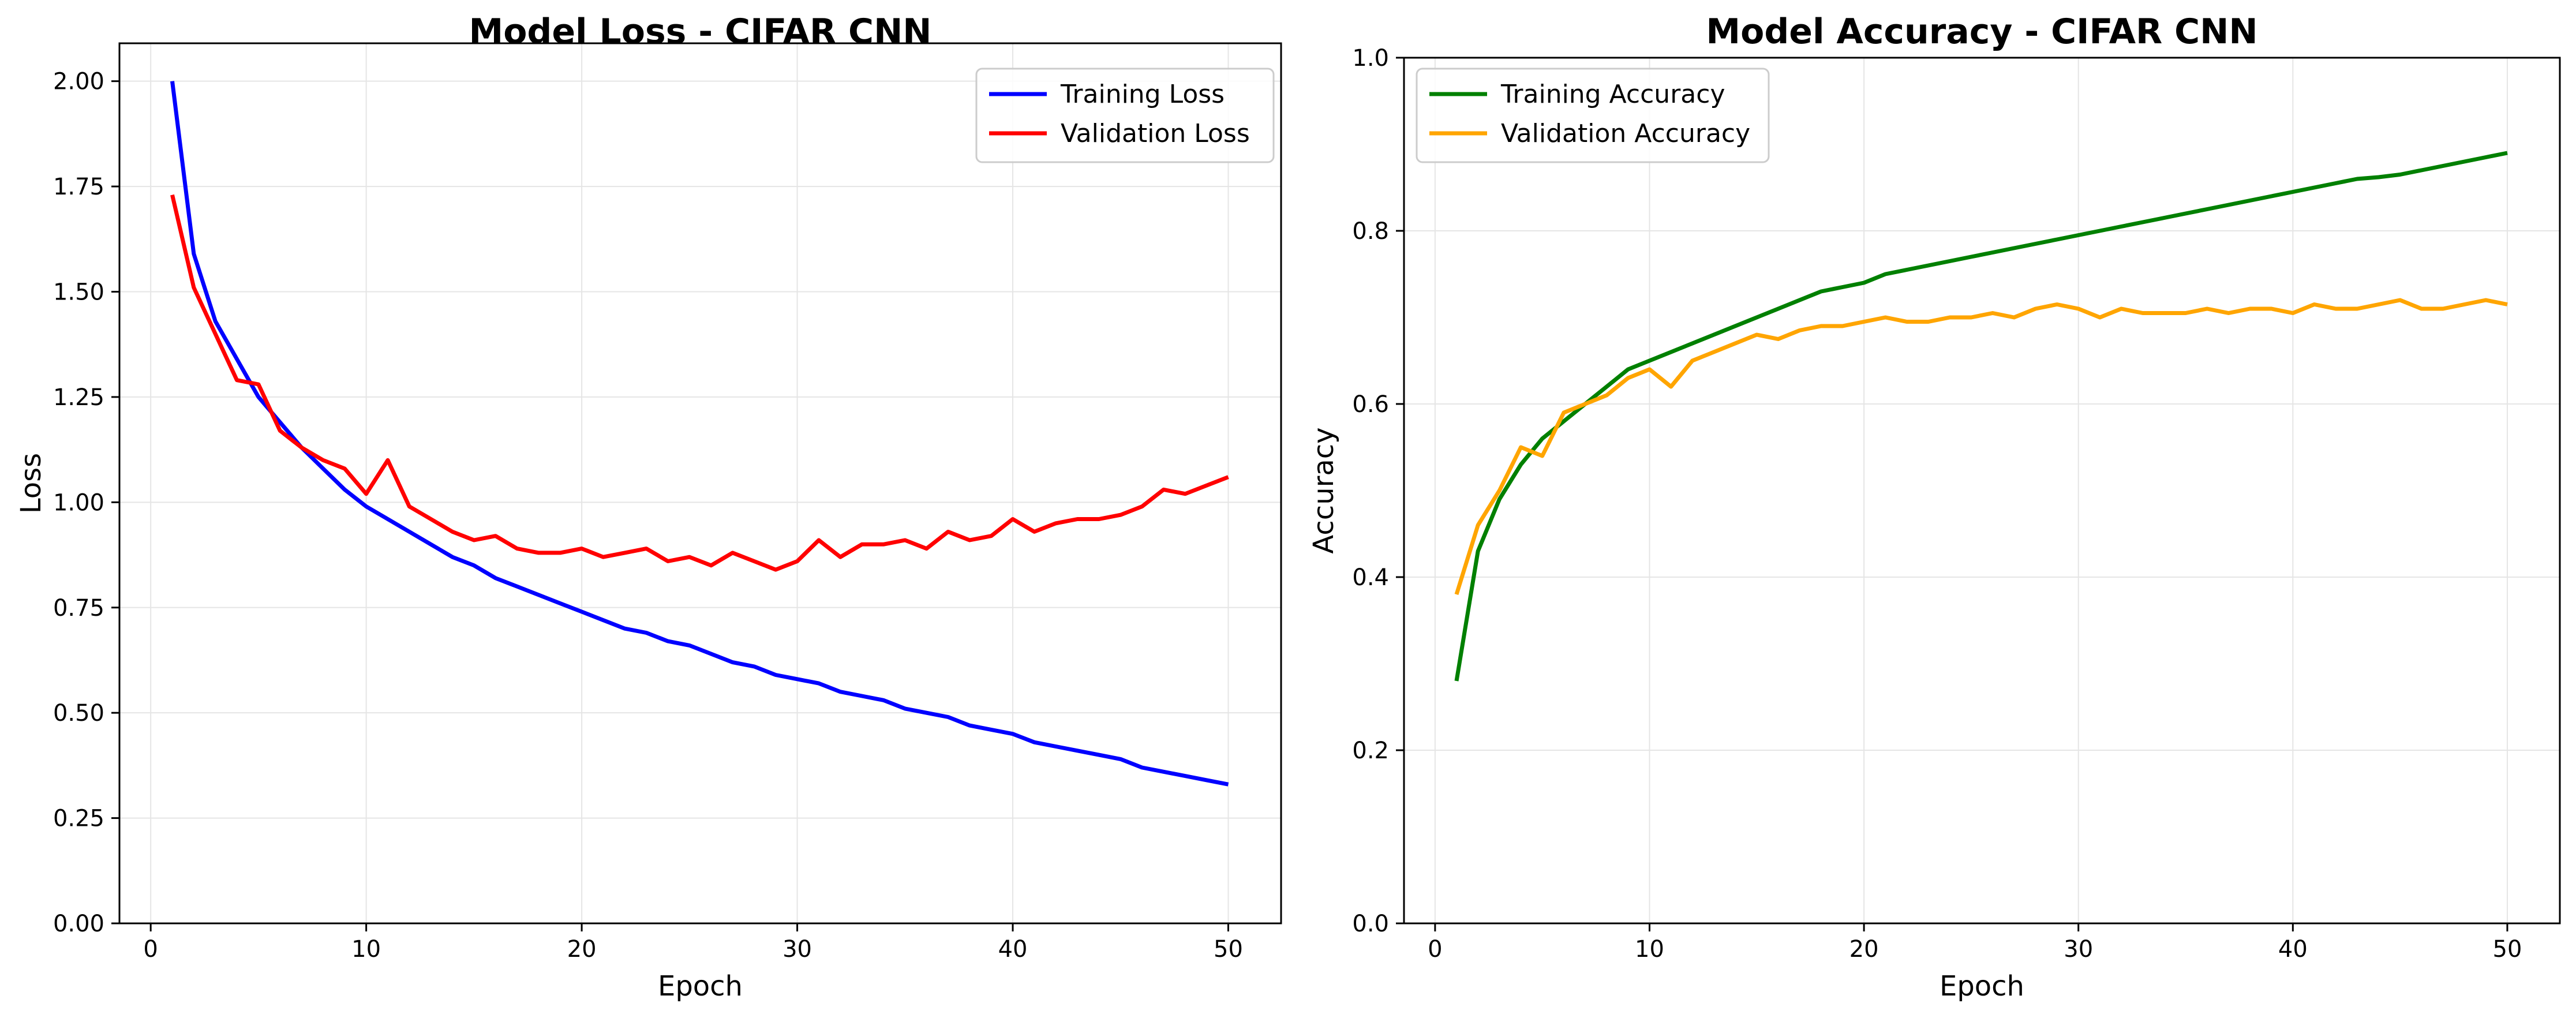 This screenshot has height=1018, width=2576. What do you see at coordinates (31, 483) in the screenshot?
I see `chart0-y-axis-label: Loss` at bounding box center [31, 483].